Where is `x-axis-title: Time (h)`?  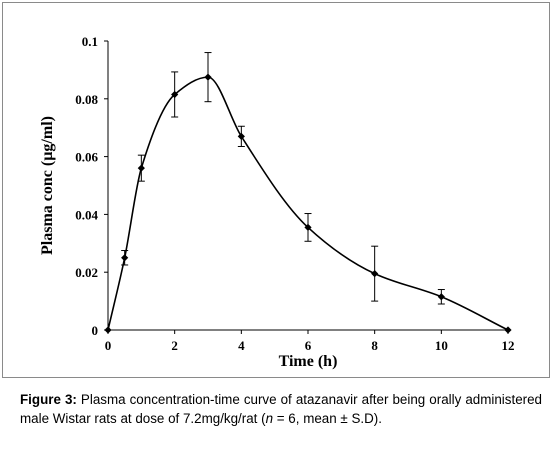
x-axis-title: Time (h) is located at coordinates (308, 361).